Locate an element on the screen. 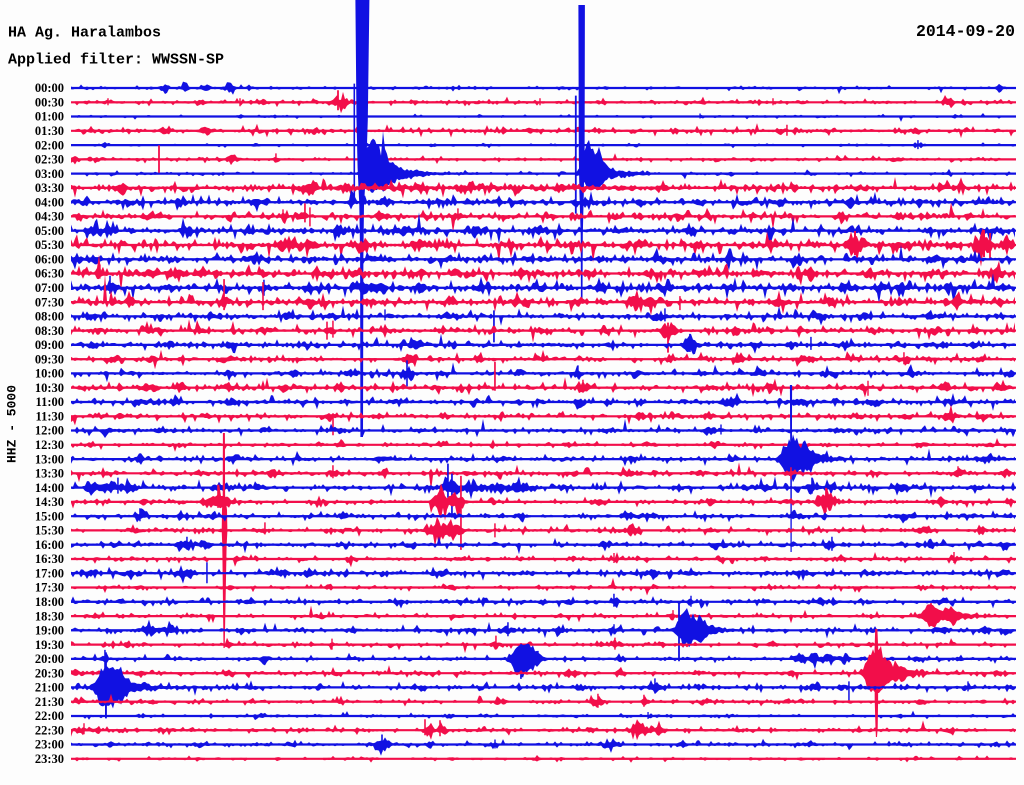 Image resolution: width=1024 pixels, height=785 pixels. svg-text: 05:00 is located at coordinates (49, 231).